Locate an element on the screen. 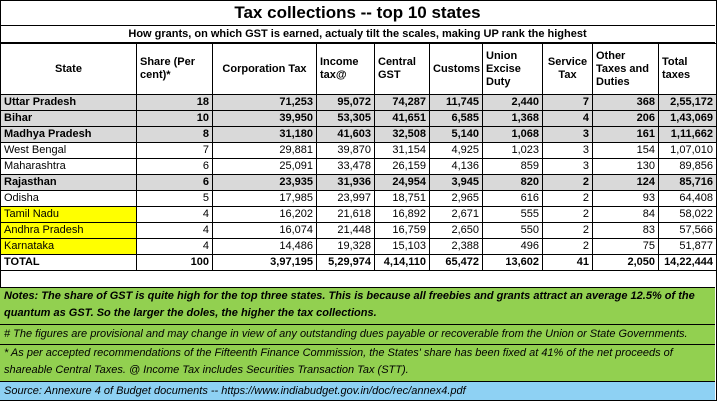 The width and height of the screenshot is (717, 401). col-header-union-excise: Union Excise Duty is located at coordinates (512, 69).